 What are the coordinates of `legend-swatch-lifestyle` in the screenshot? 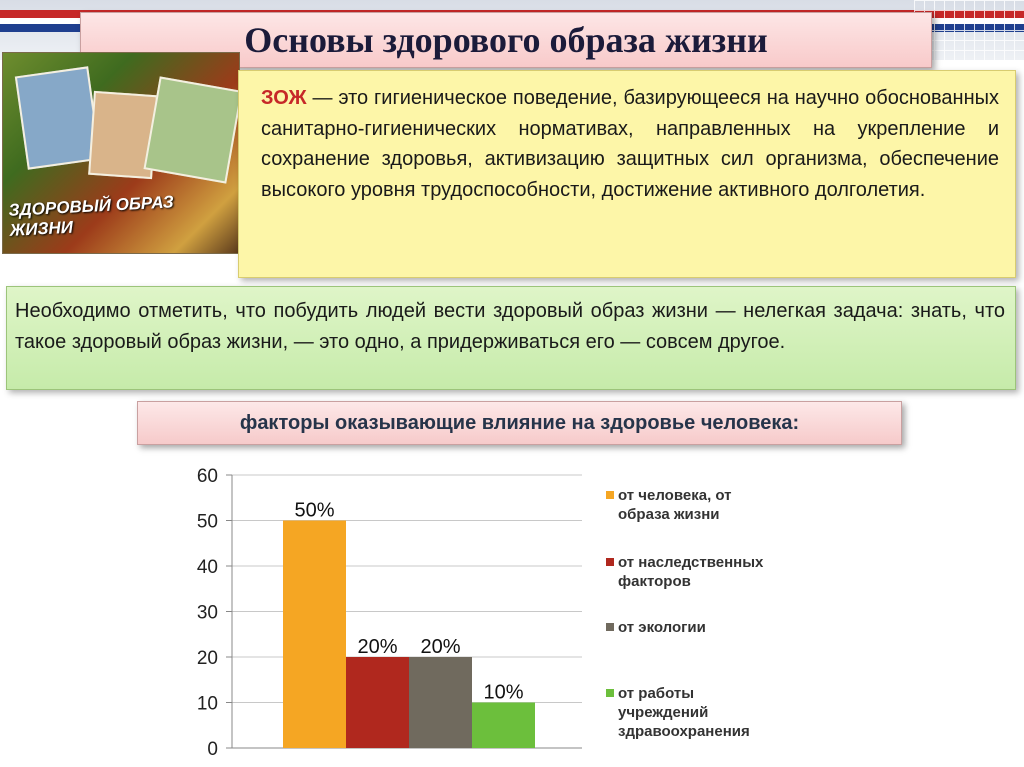 It's located at (610, 495).